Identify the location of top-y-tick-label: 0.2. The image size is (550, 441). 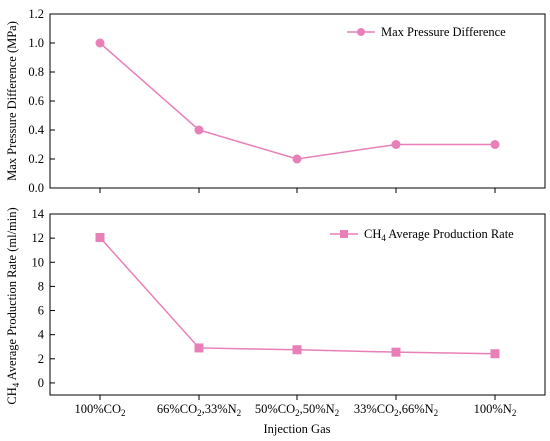
(36, 159).